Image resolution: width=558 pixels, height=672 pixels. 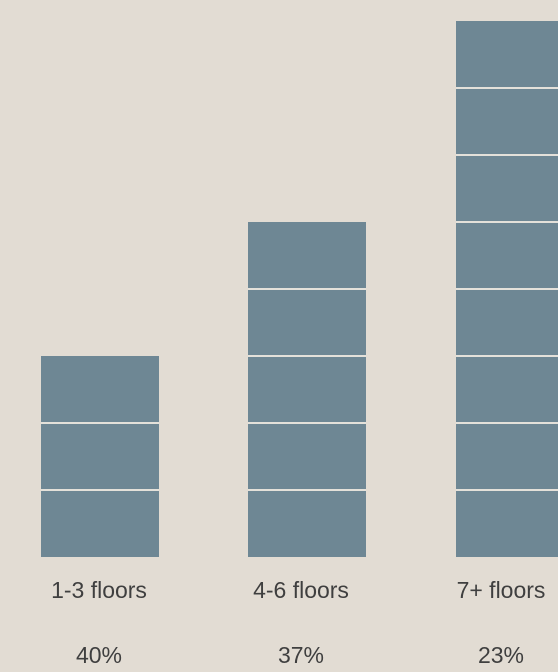 What do you see at coordinates (501, 655) in the screenshot?
I see `value-label: 23%` at bounding box center [501, 655].